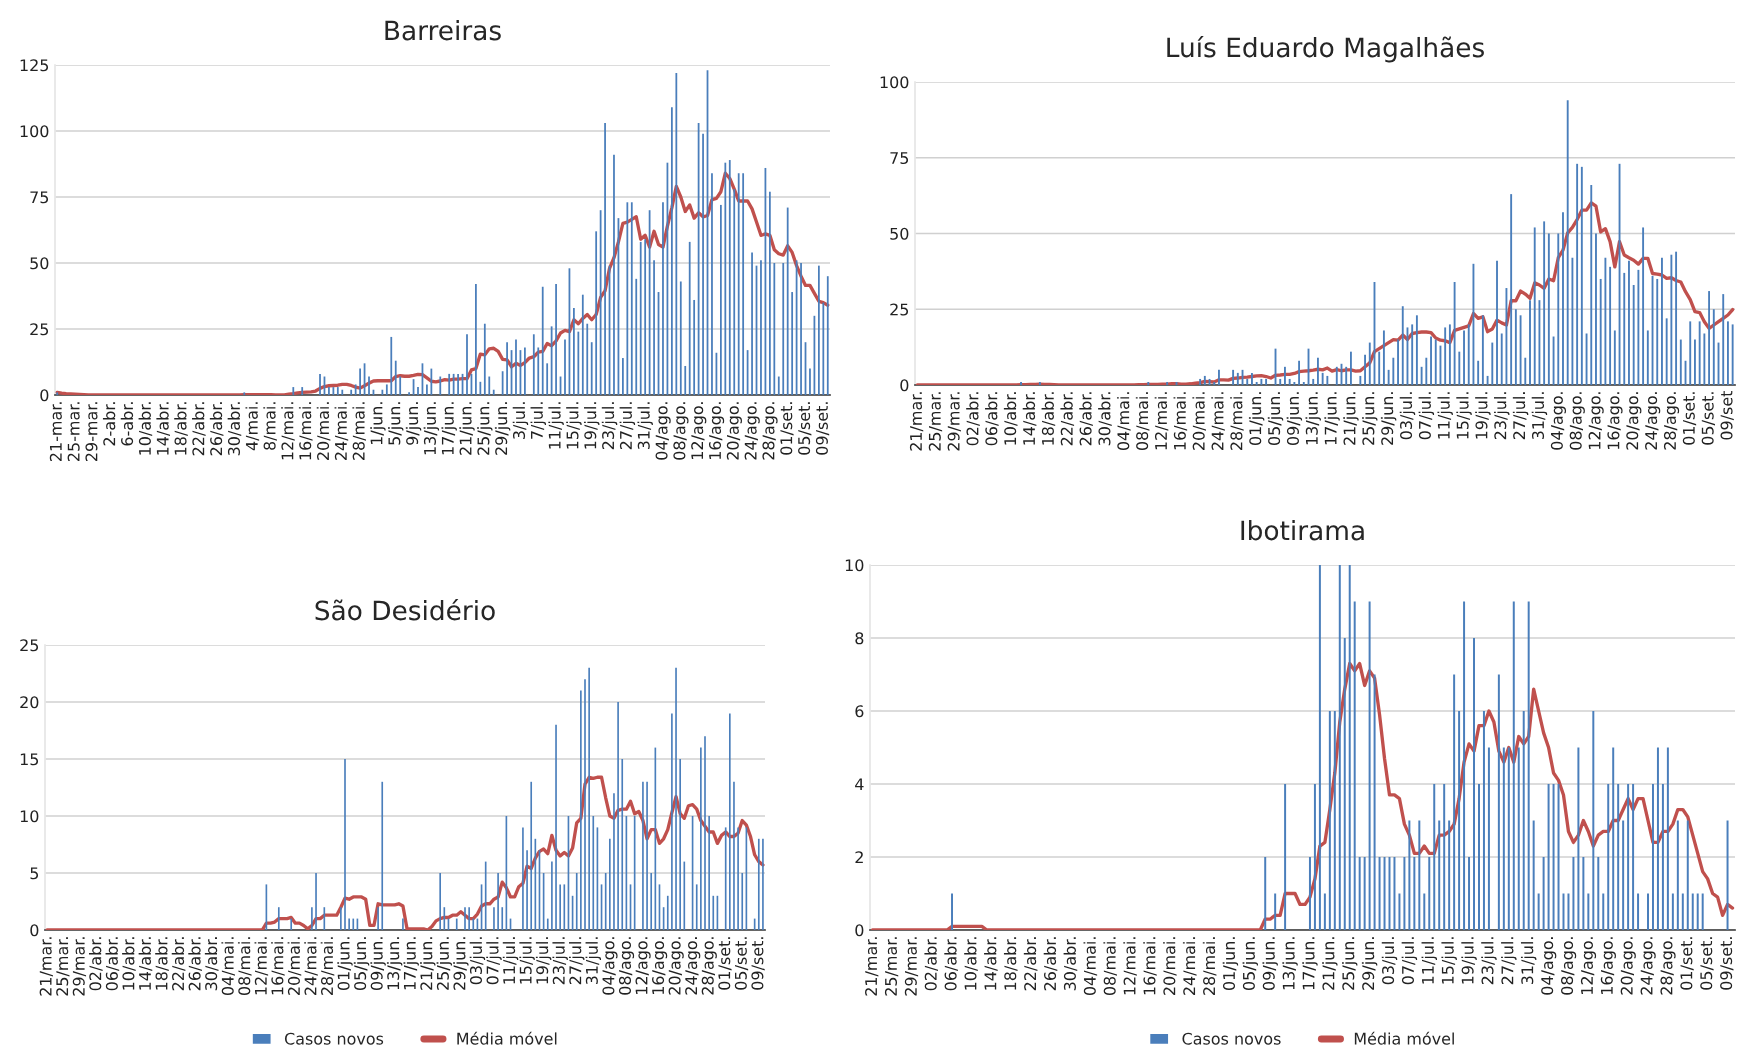  Describe the element at coordinates (1256, 418) in the screenshot. I see `x-tick-label: 01/jun.` at that location.